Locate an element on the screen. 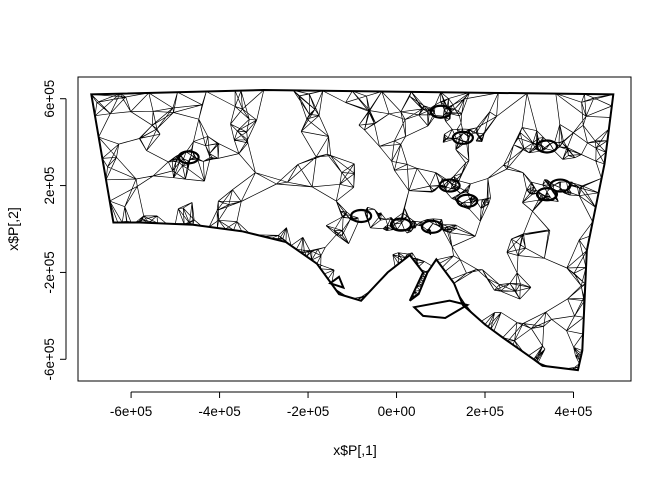 The image size is (672, 480). x-tick-label: 2e+05 is located at coordinates (485, 411).